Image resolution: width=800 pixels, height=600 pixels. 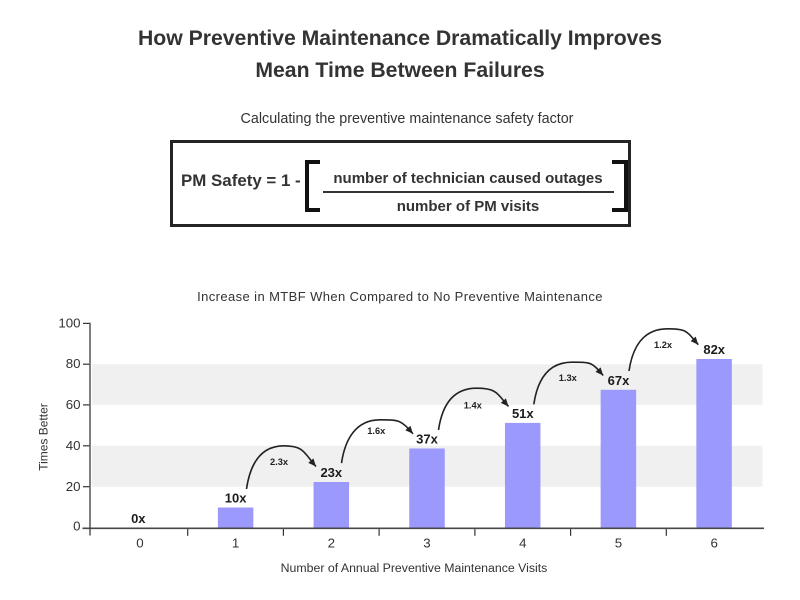 What do you see at coordinates (331, 472) in the screenshot?
I see `svg-text: 23x` at bounding box center [331, 472].